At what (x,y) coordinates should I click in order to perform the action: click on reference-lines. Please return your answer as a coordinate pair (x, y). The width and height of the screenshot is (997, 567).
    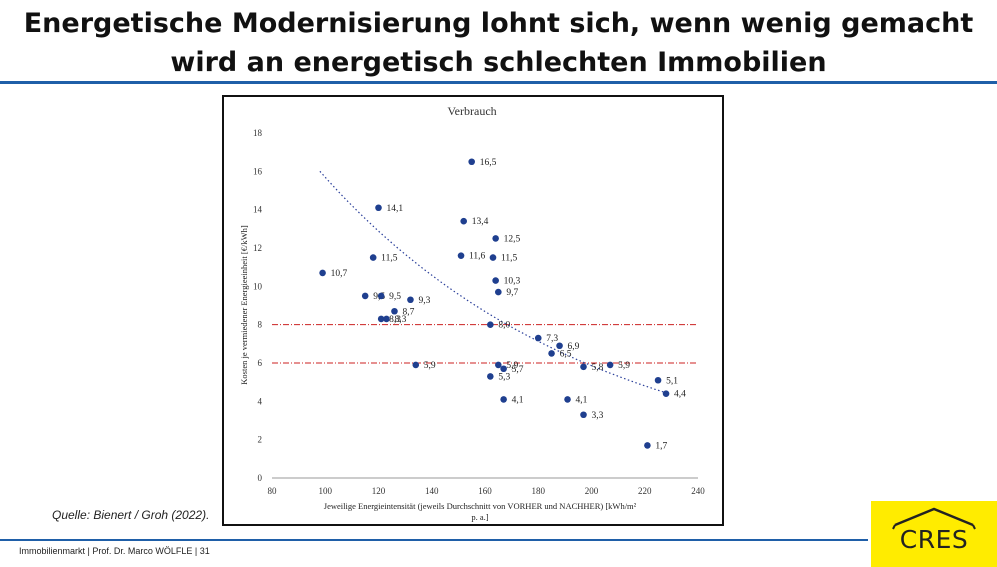
    Looking at the image, I should click on (485, 344).